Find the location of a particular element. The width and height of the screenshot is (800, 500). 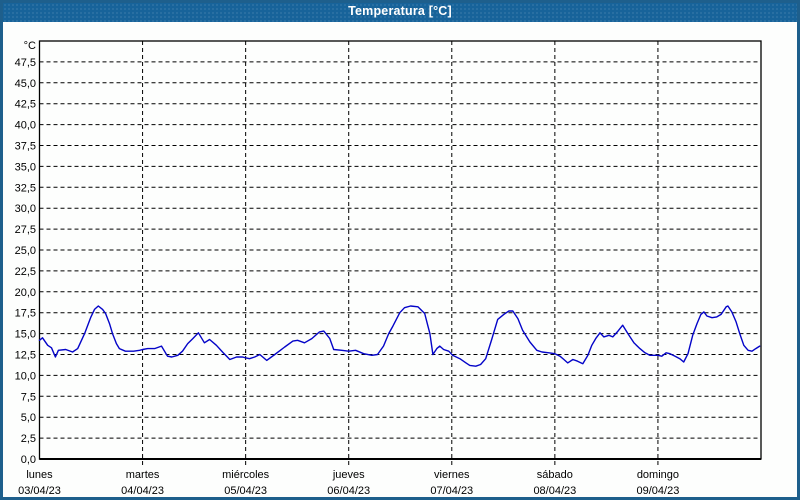

y-tick-label: 10,0 is located at coordinates (25, 376).